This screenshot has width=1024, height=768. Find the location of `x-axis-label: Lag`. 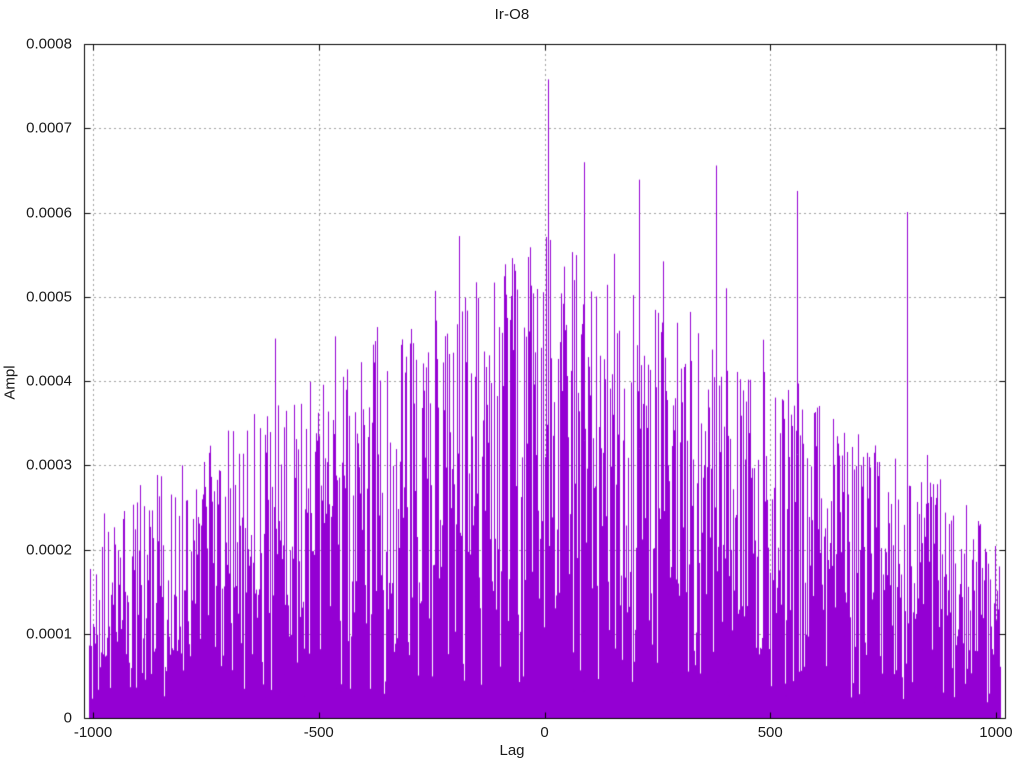

x-axis-label: Lag is located at coordinates (512, 750).